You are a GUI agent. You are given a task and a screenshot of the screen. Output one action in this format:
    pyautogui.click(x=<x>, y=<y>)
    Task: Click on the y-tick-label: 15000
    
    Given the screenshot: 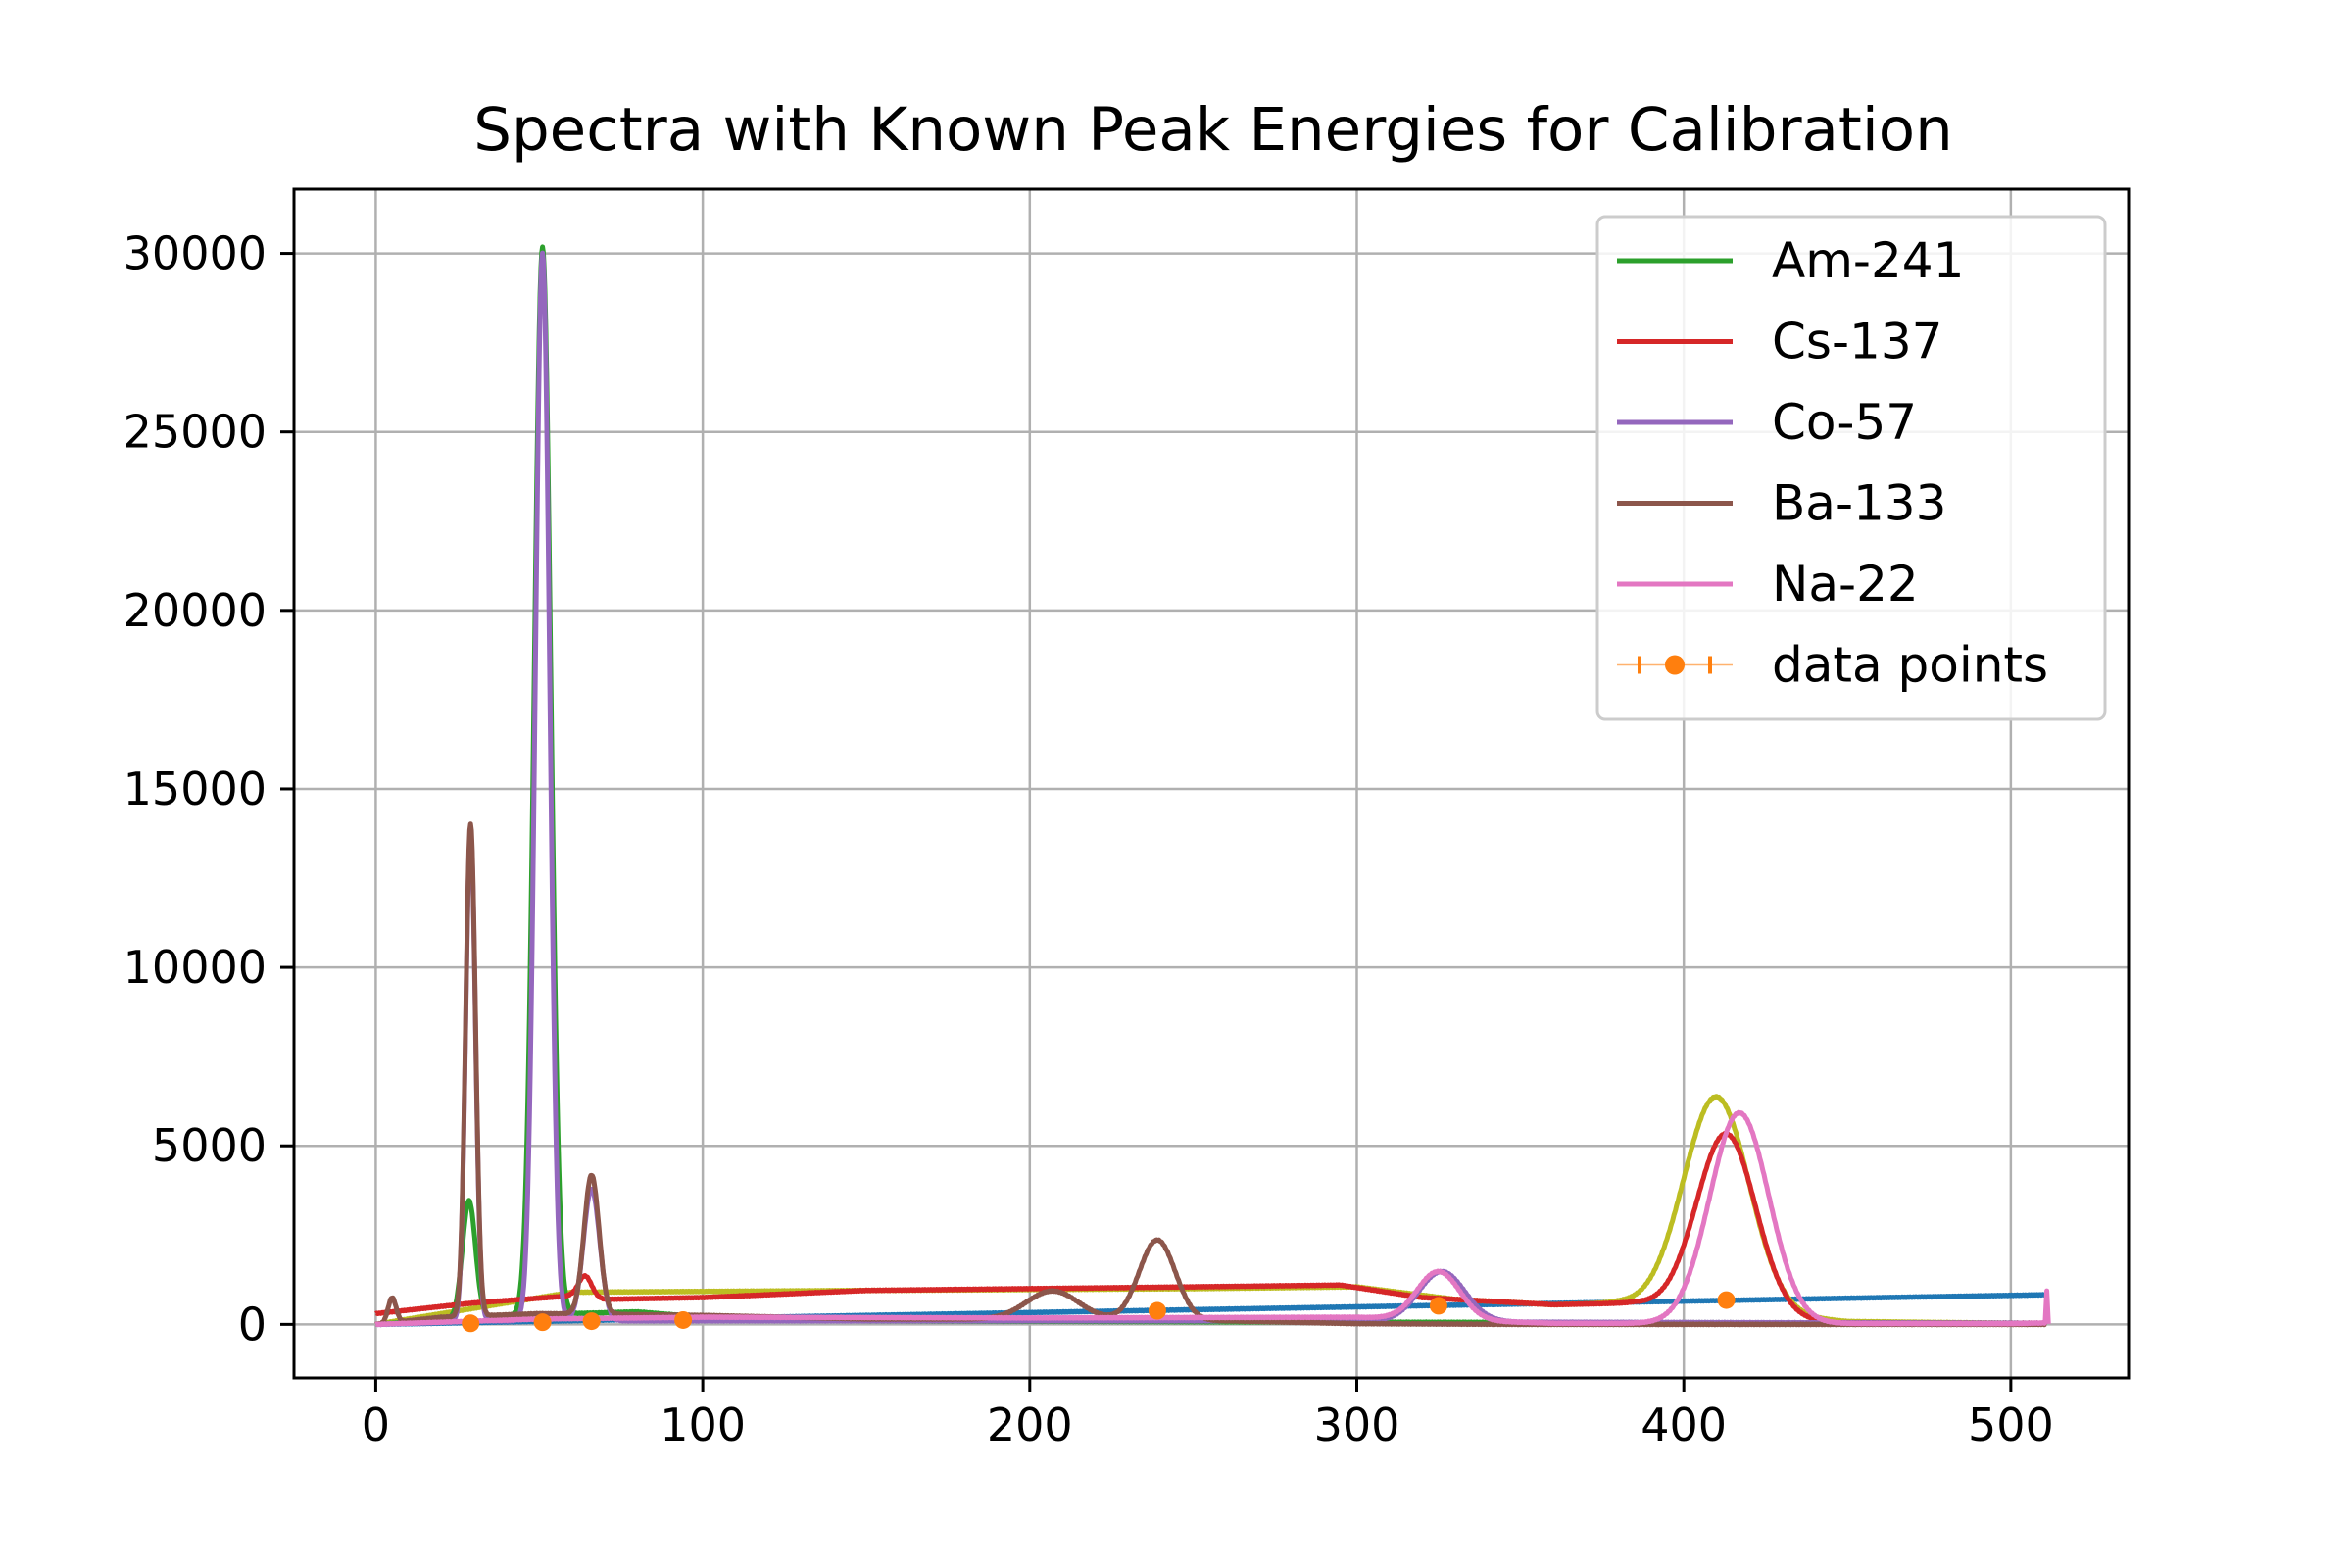 What is the action you would take?
    pyautogui.click(x=195, y=788)
    